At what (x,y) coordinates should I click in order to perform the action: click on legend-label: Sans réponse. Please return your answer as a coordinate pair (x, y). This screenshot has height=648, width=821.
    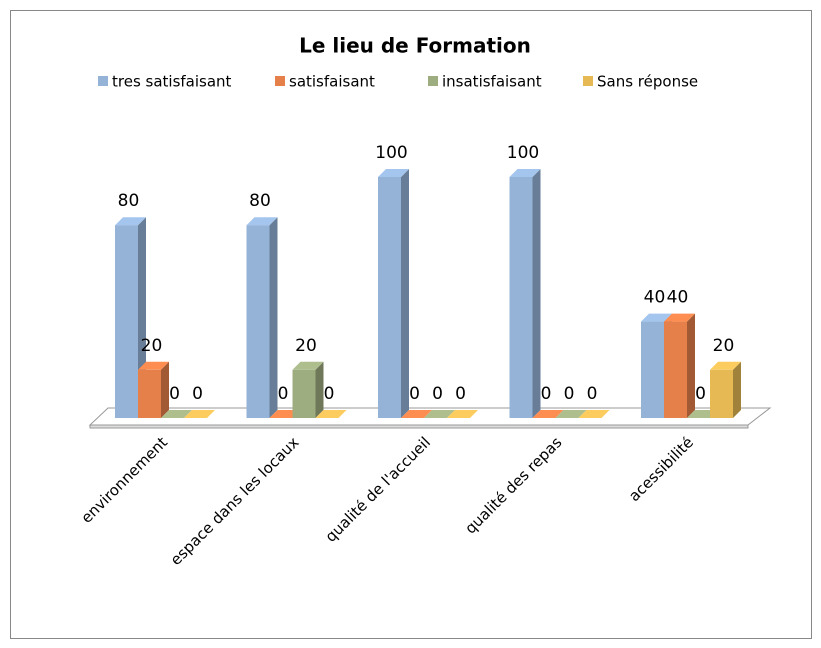
    Looking at the image, I should click on (647, 82).